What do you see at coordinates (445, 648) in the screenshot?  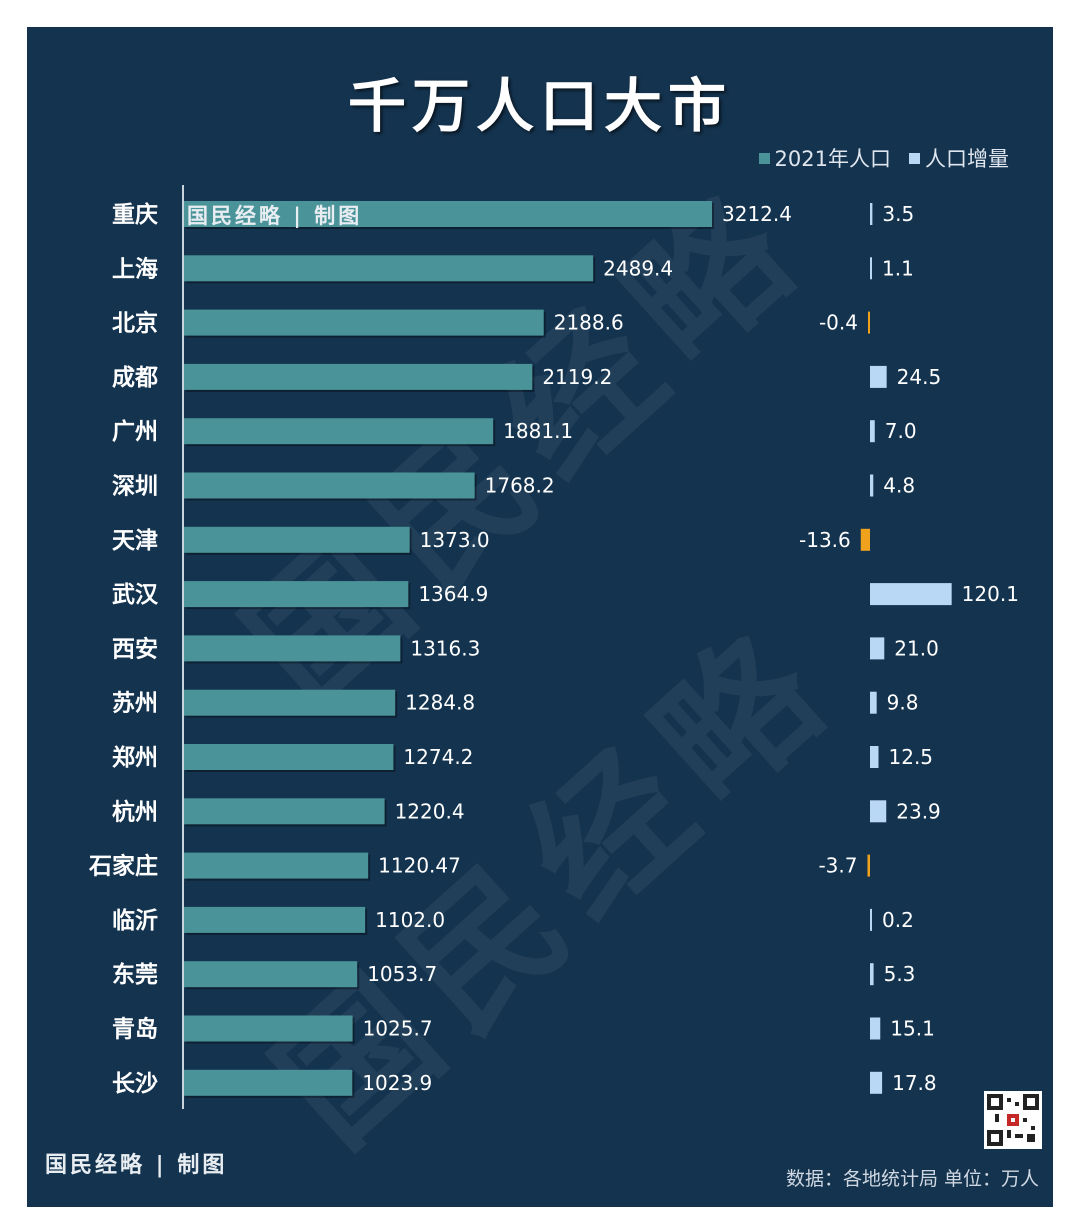 I see `population-label: 1316.3` at bounding box center [445, 648].